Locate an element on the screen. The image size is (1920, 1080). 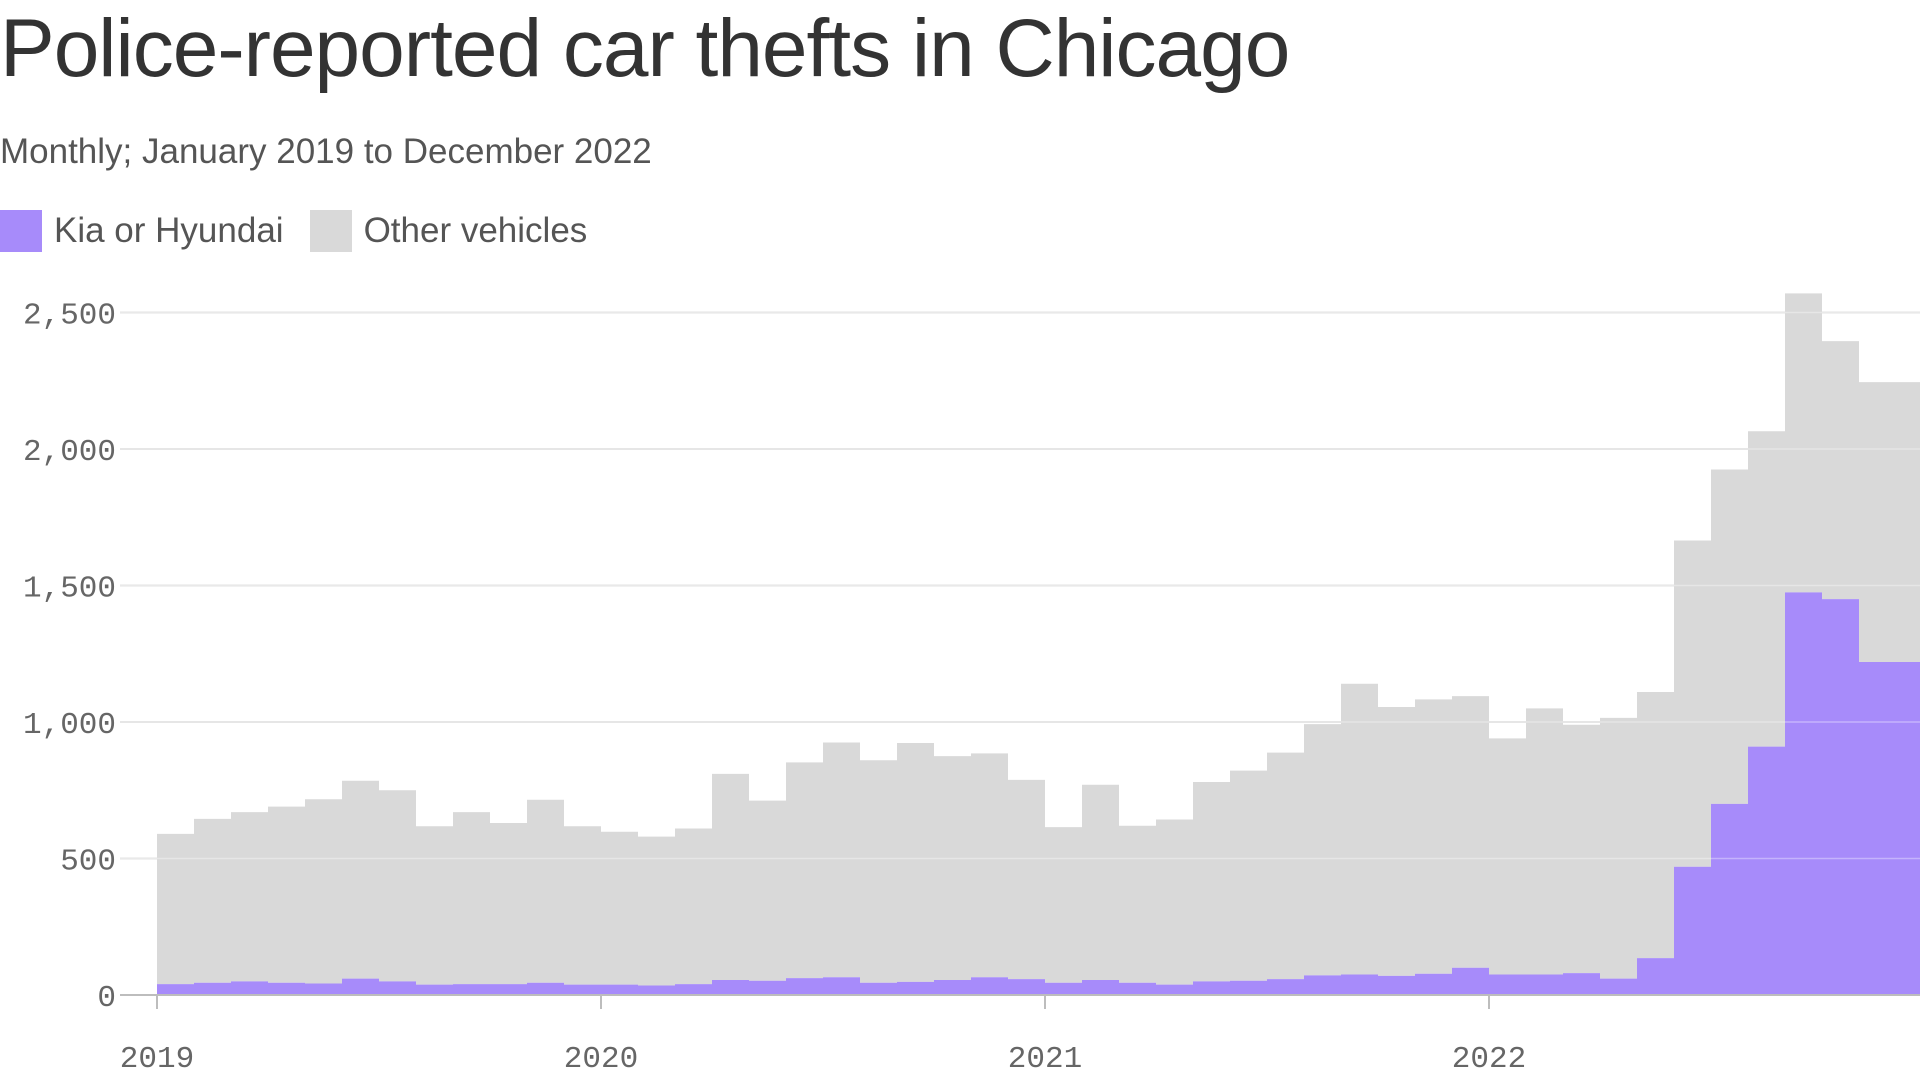
x-tick-label-2022: 2022 is located at coordinates (1489, 1059).